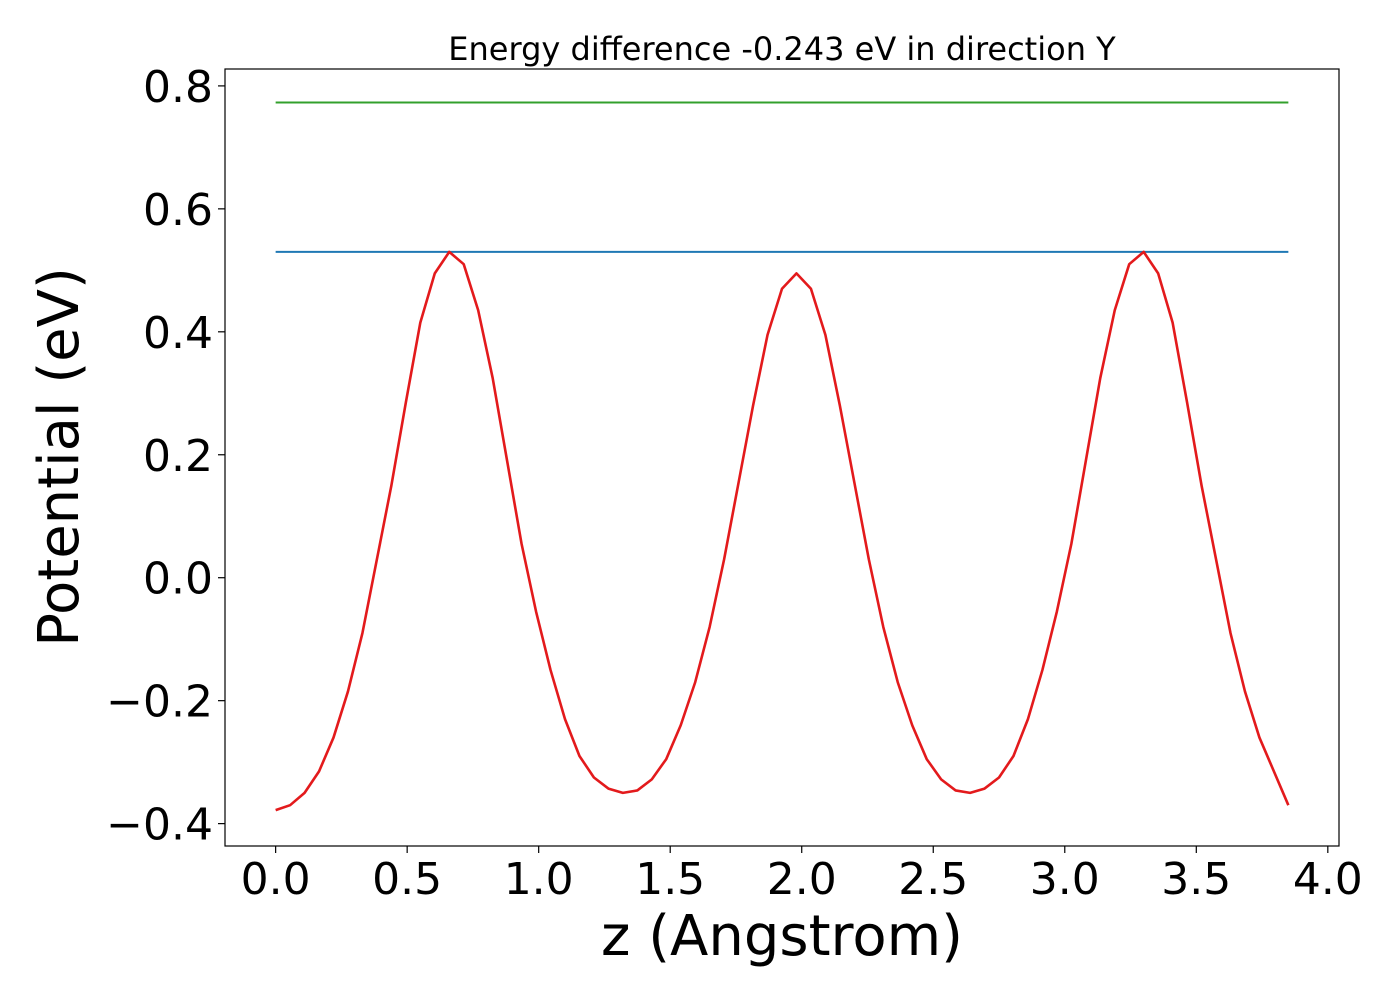  Describe the element at coordinates (178, 210) in the screenshot. I see `y-tick-label: 0.6` at that location.